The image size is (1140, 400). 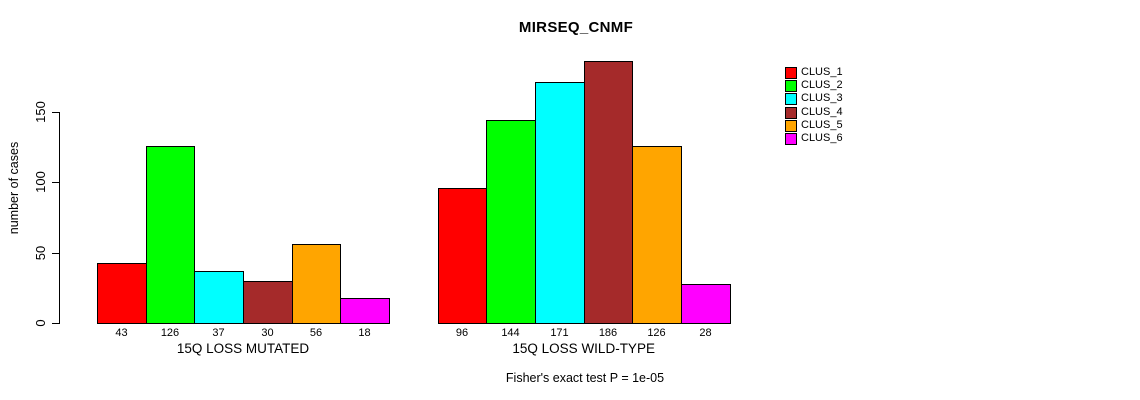 What do you see at coordinates (608, 333) in the screenshot?
I see `bar-value-label: 186` at bounding box center [608, 333].